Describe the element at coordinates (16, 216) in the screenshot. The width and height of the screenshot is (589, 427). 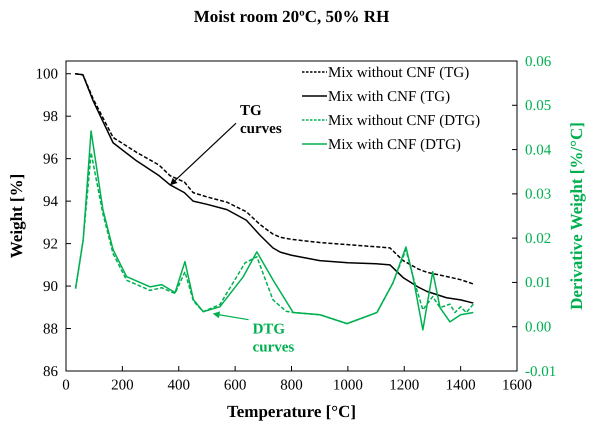
I see `y-axis-title: Weight [%]` at that location.